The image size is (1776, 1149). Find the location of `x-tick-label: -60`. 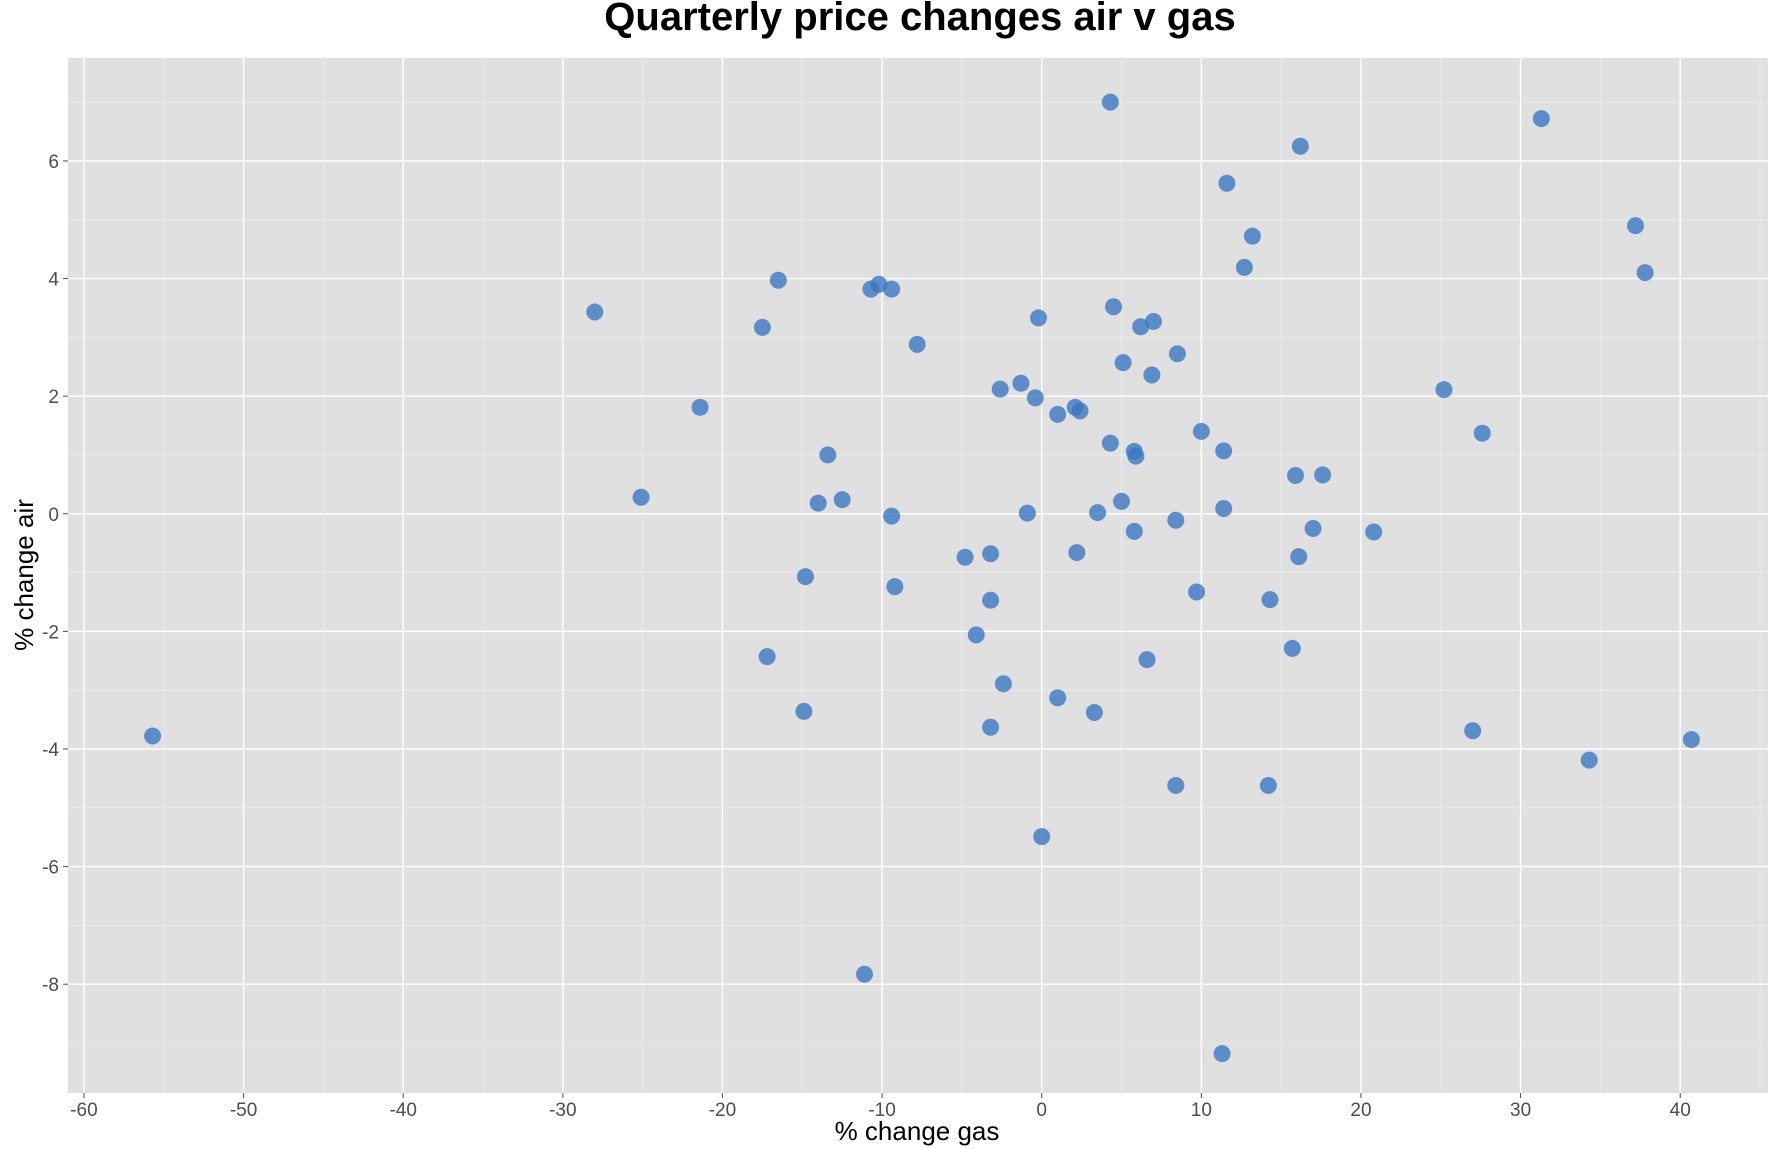

x-tick-label: -60 is located at coordinates (83, 1110).